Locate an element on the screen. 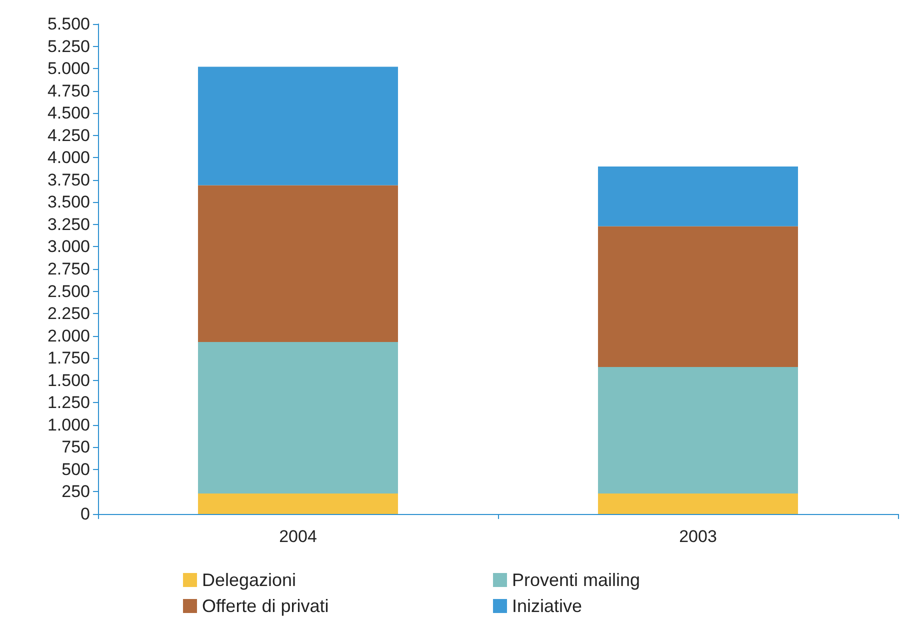 Image resolution: width=911 pixels, height=630 pixels. y-tick-label: 1.500 is located at coordinates (68, 380).